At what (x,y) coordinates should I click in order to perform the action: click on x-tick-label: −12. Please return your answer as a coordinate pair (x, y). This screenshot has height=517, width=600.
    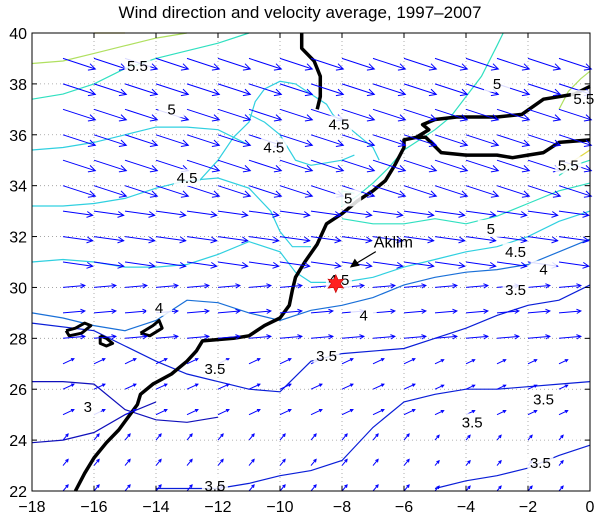
    Looking at the image, I should click on (217, 507).